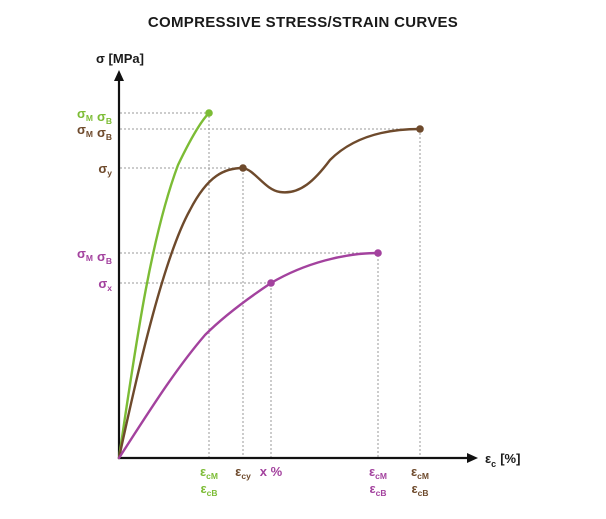 The height and width of the screenshot is (519, 606). Describe the element at coordinates (271, 471) in the screenshot. I see `x-tick-magenta-x-1: x %` at that location.